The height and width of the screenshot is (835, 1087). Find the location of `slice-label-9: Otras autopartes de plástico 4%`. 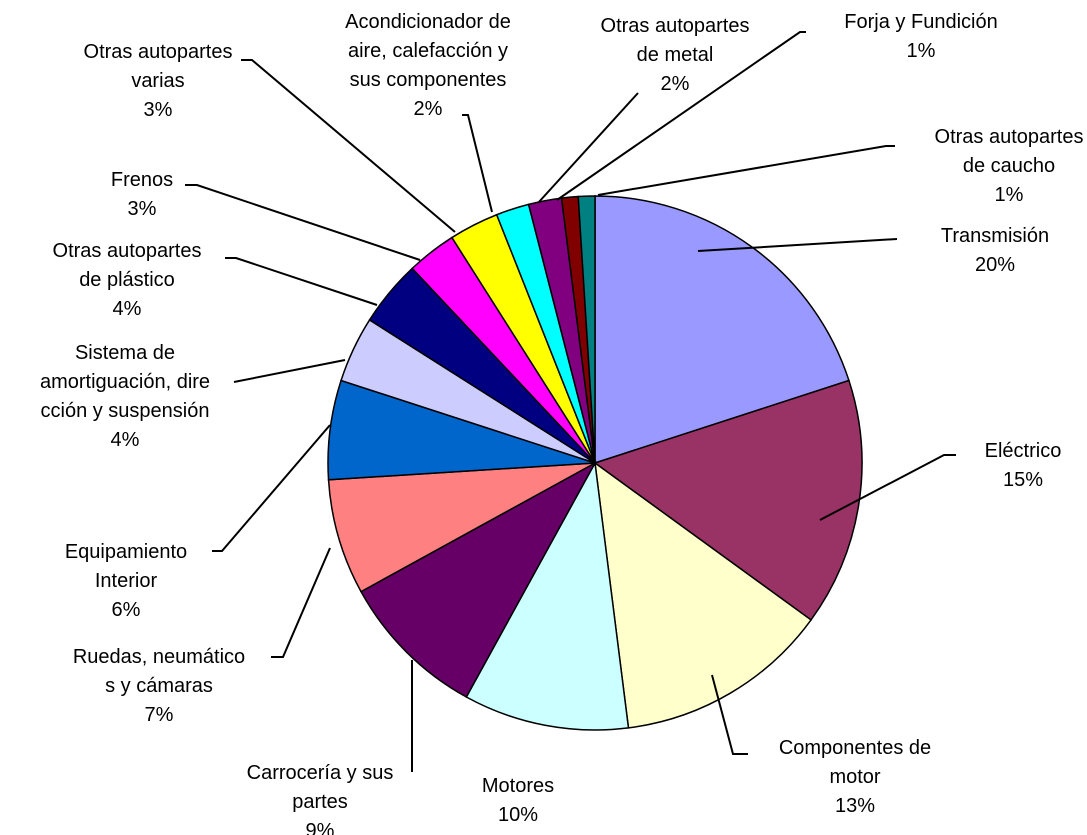

slice-label-9: Otras autopartes de plástico 4% is located at coordinates (127, 280).